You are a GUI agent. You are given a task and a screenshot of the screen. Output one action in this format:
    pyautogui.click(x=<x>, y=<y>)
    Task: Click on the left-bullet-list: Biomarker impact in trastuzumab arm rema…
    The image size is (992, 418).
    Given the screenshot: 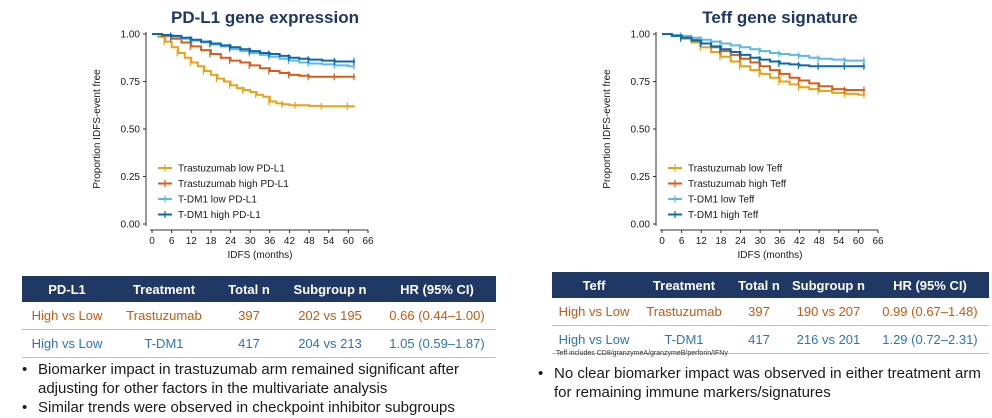 What is the action you would take?
    pyautogui.click(x=253, y=388)
    